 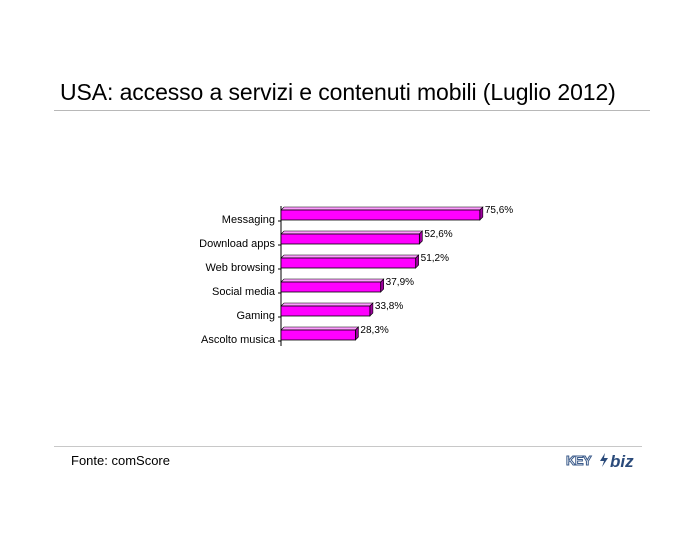 What do you see at coordinates (120, 460) in the screenshot?
I see `source-note: Fonte: comScore` at bounding box center [120, 460].